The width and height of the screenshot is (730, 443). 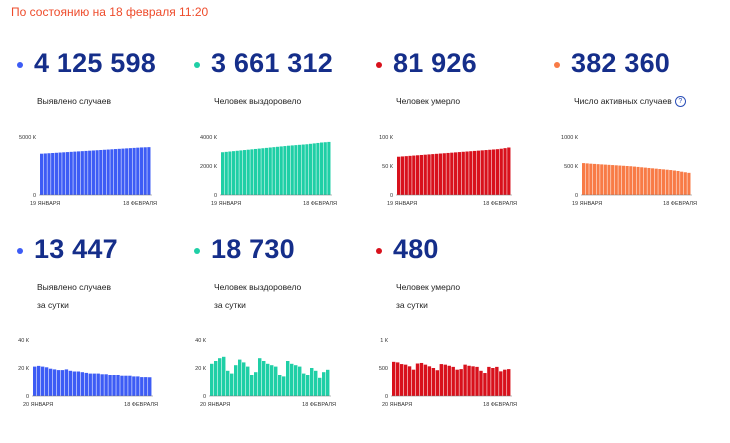 What do you see at coordinates (576, 196) in the screenshot?
I see `active-total-y-tick-label: 0` at bounding box center [576, 196].